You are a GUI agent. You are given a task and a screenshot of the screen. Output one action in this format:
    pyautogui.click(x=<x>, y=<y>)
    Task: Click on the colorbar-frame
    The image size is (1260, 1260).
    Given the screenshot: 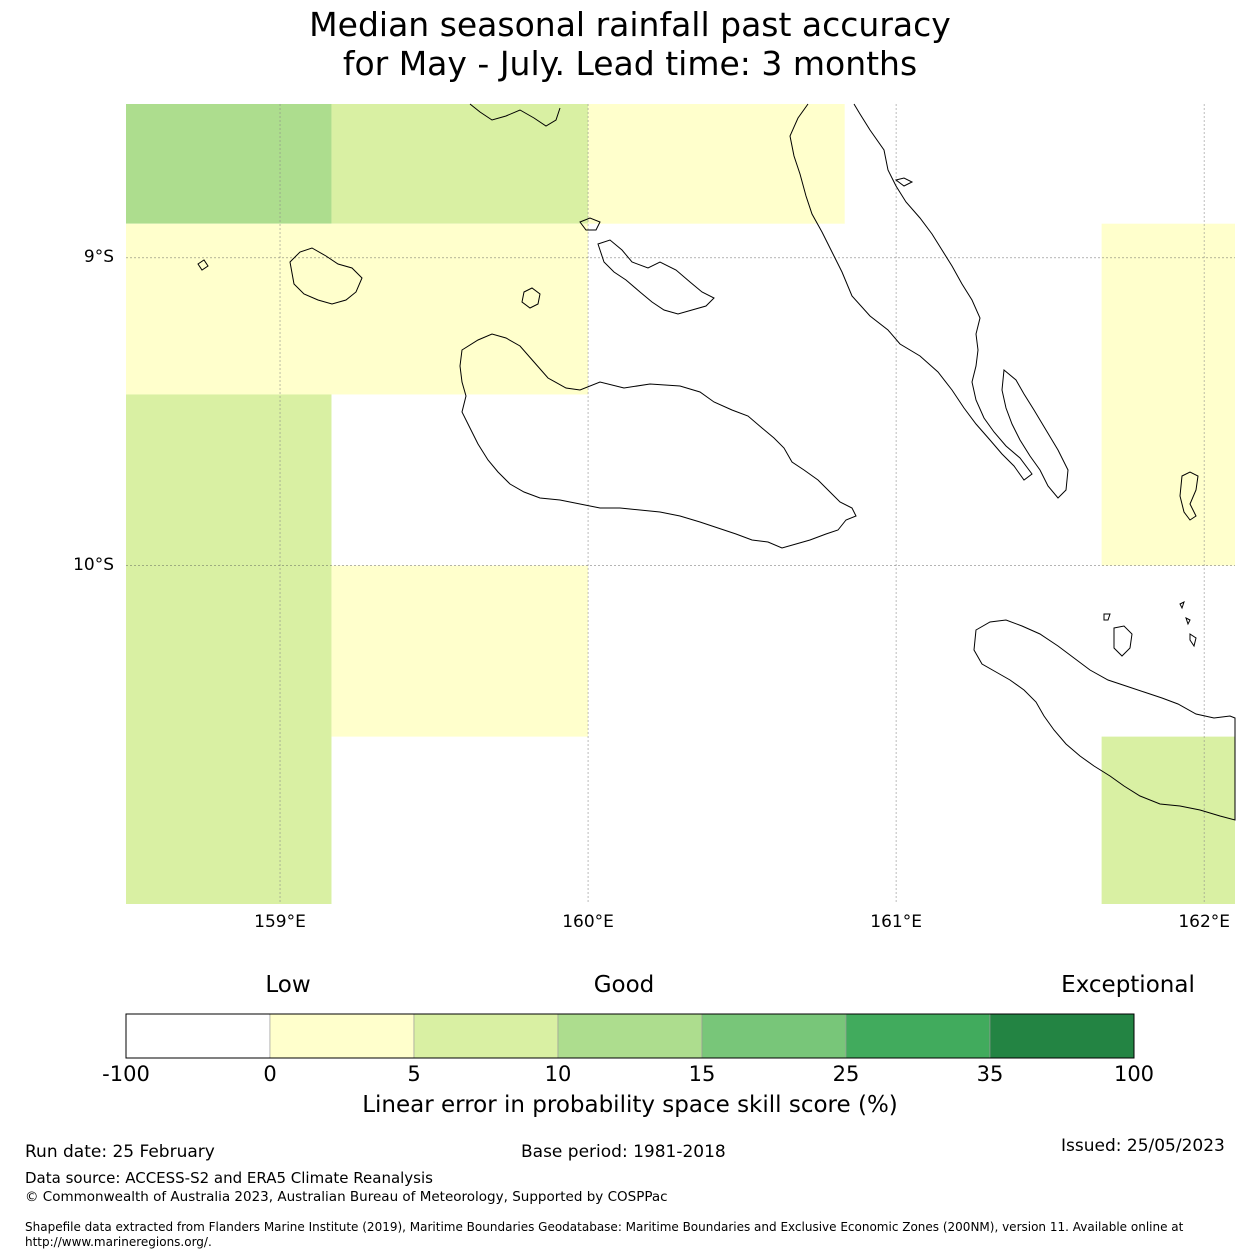 What is the action you would take?
    pyautogui.click(x=630, y=1036)
    